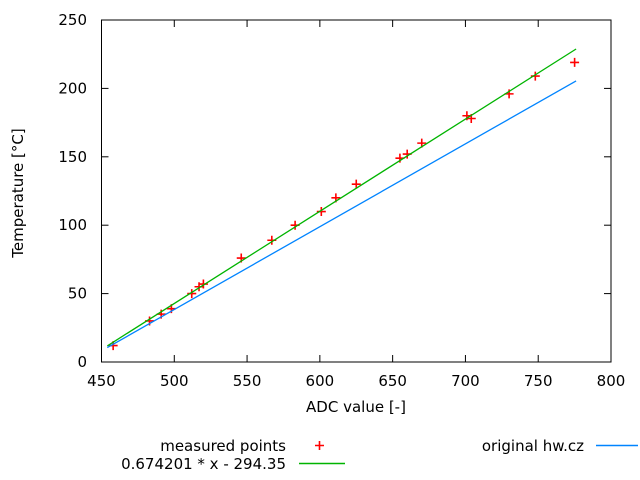 The height and width of the screenshot is (480, 640). Describe the element at coordinates (18, 193) in the screenshot. I see `y-axis-label: Temperature [°C]` at that location.